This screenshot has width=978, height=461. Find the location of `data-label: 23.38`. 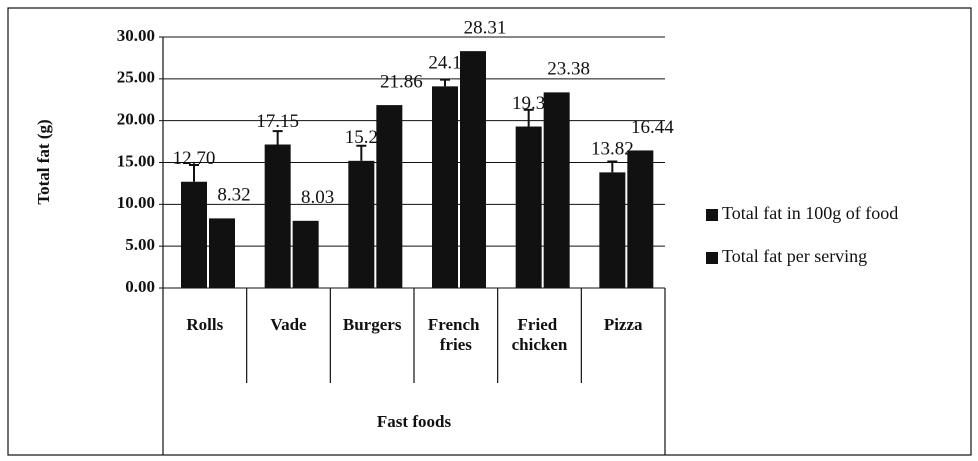

data-label: 23.38 is located at coordinates (568, 69).